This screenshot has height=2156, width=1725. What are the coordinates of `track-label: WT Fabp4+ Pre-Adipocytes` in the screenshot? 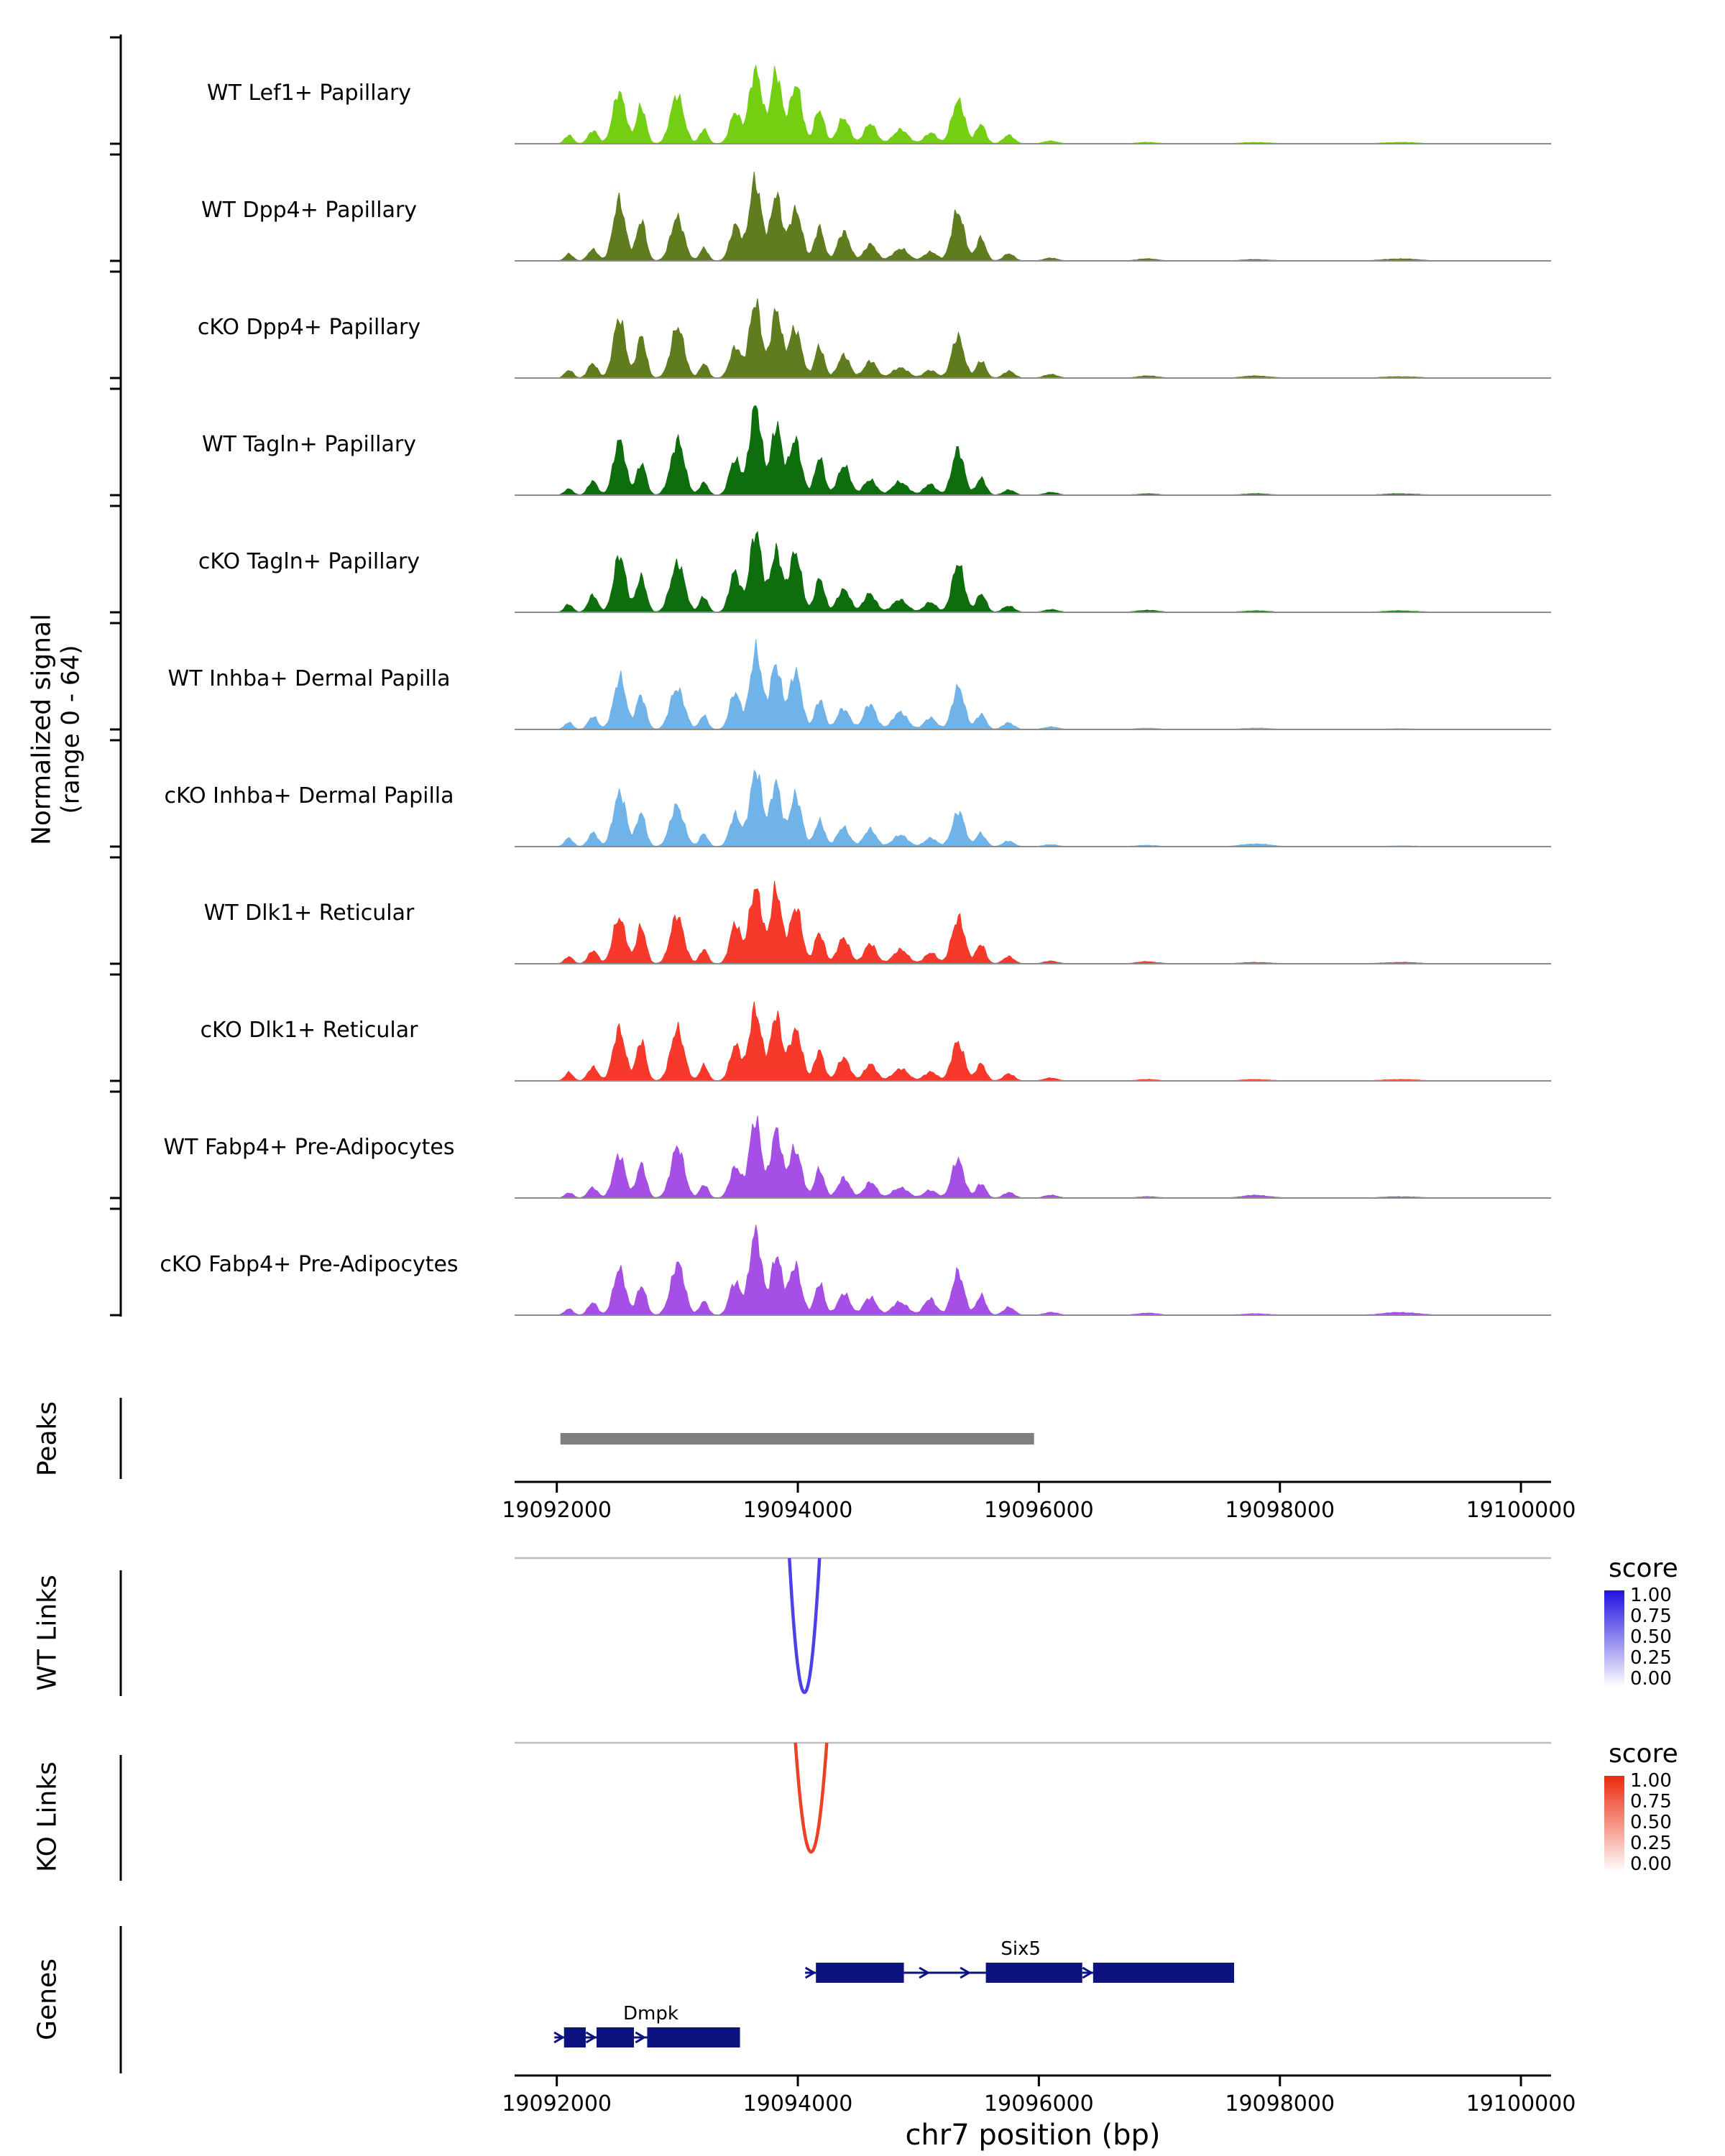 It's located at (309, 1147).